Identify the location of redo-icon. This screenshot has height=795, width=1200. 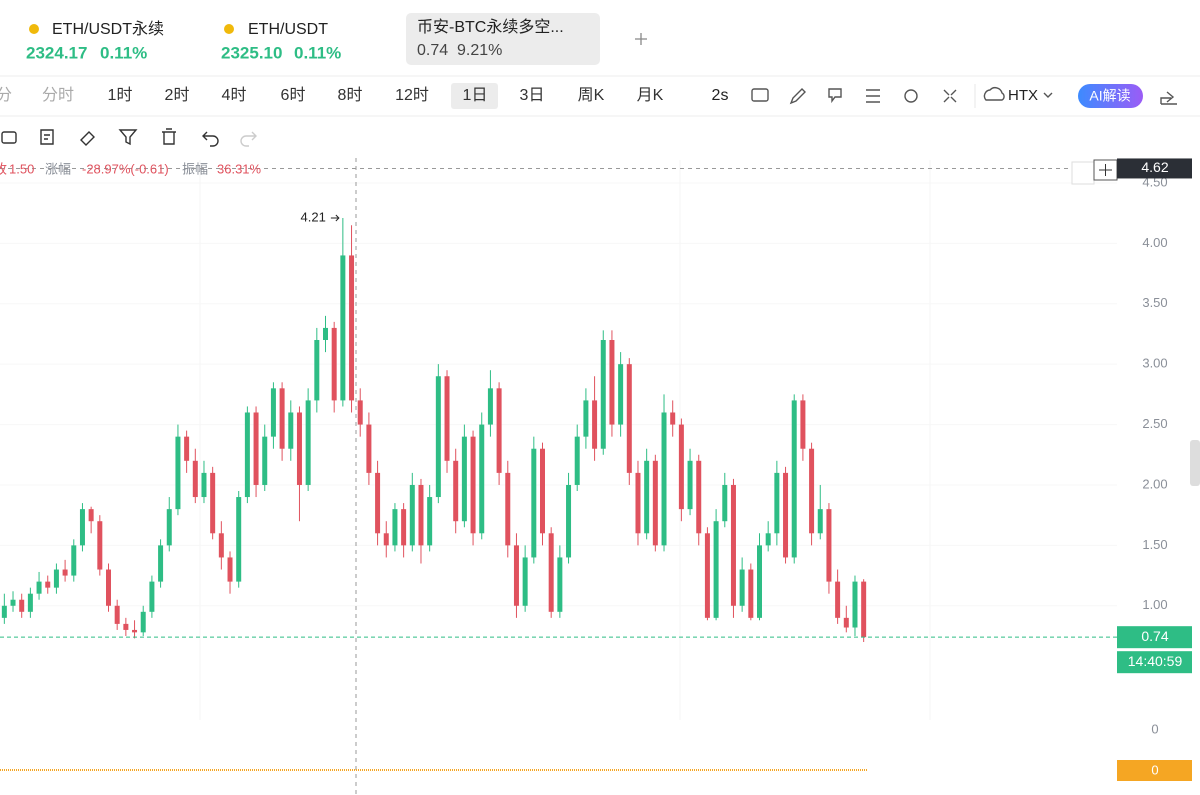
(248, 139).